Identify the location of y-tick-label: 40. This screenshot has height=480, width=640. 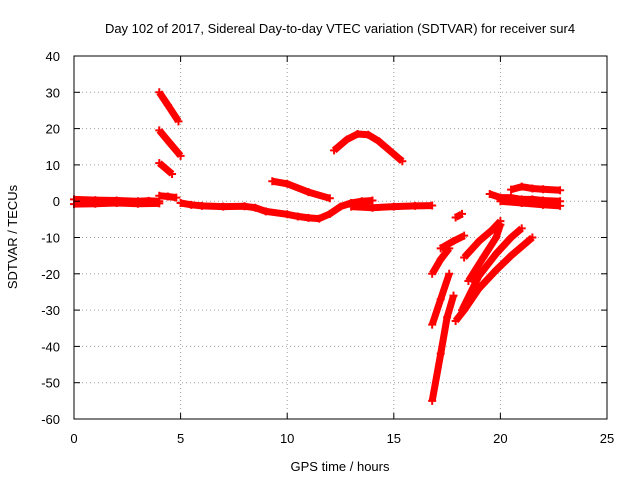
(53, 56).